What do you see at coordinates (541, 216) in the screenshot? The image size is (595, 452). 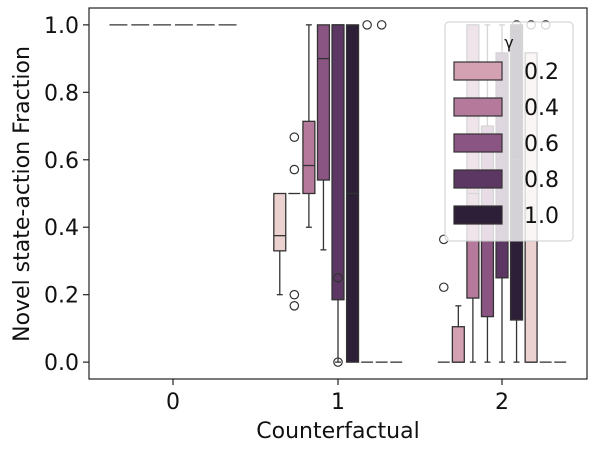 I see `legend-label: 1.0` at bounding box center [541, 216].